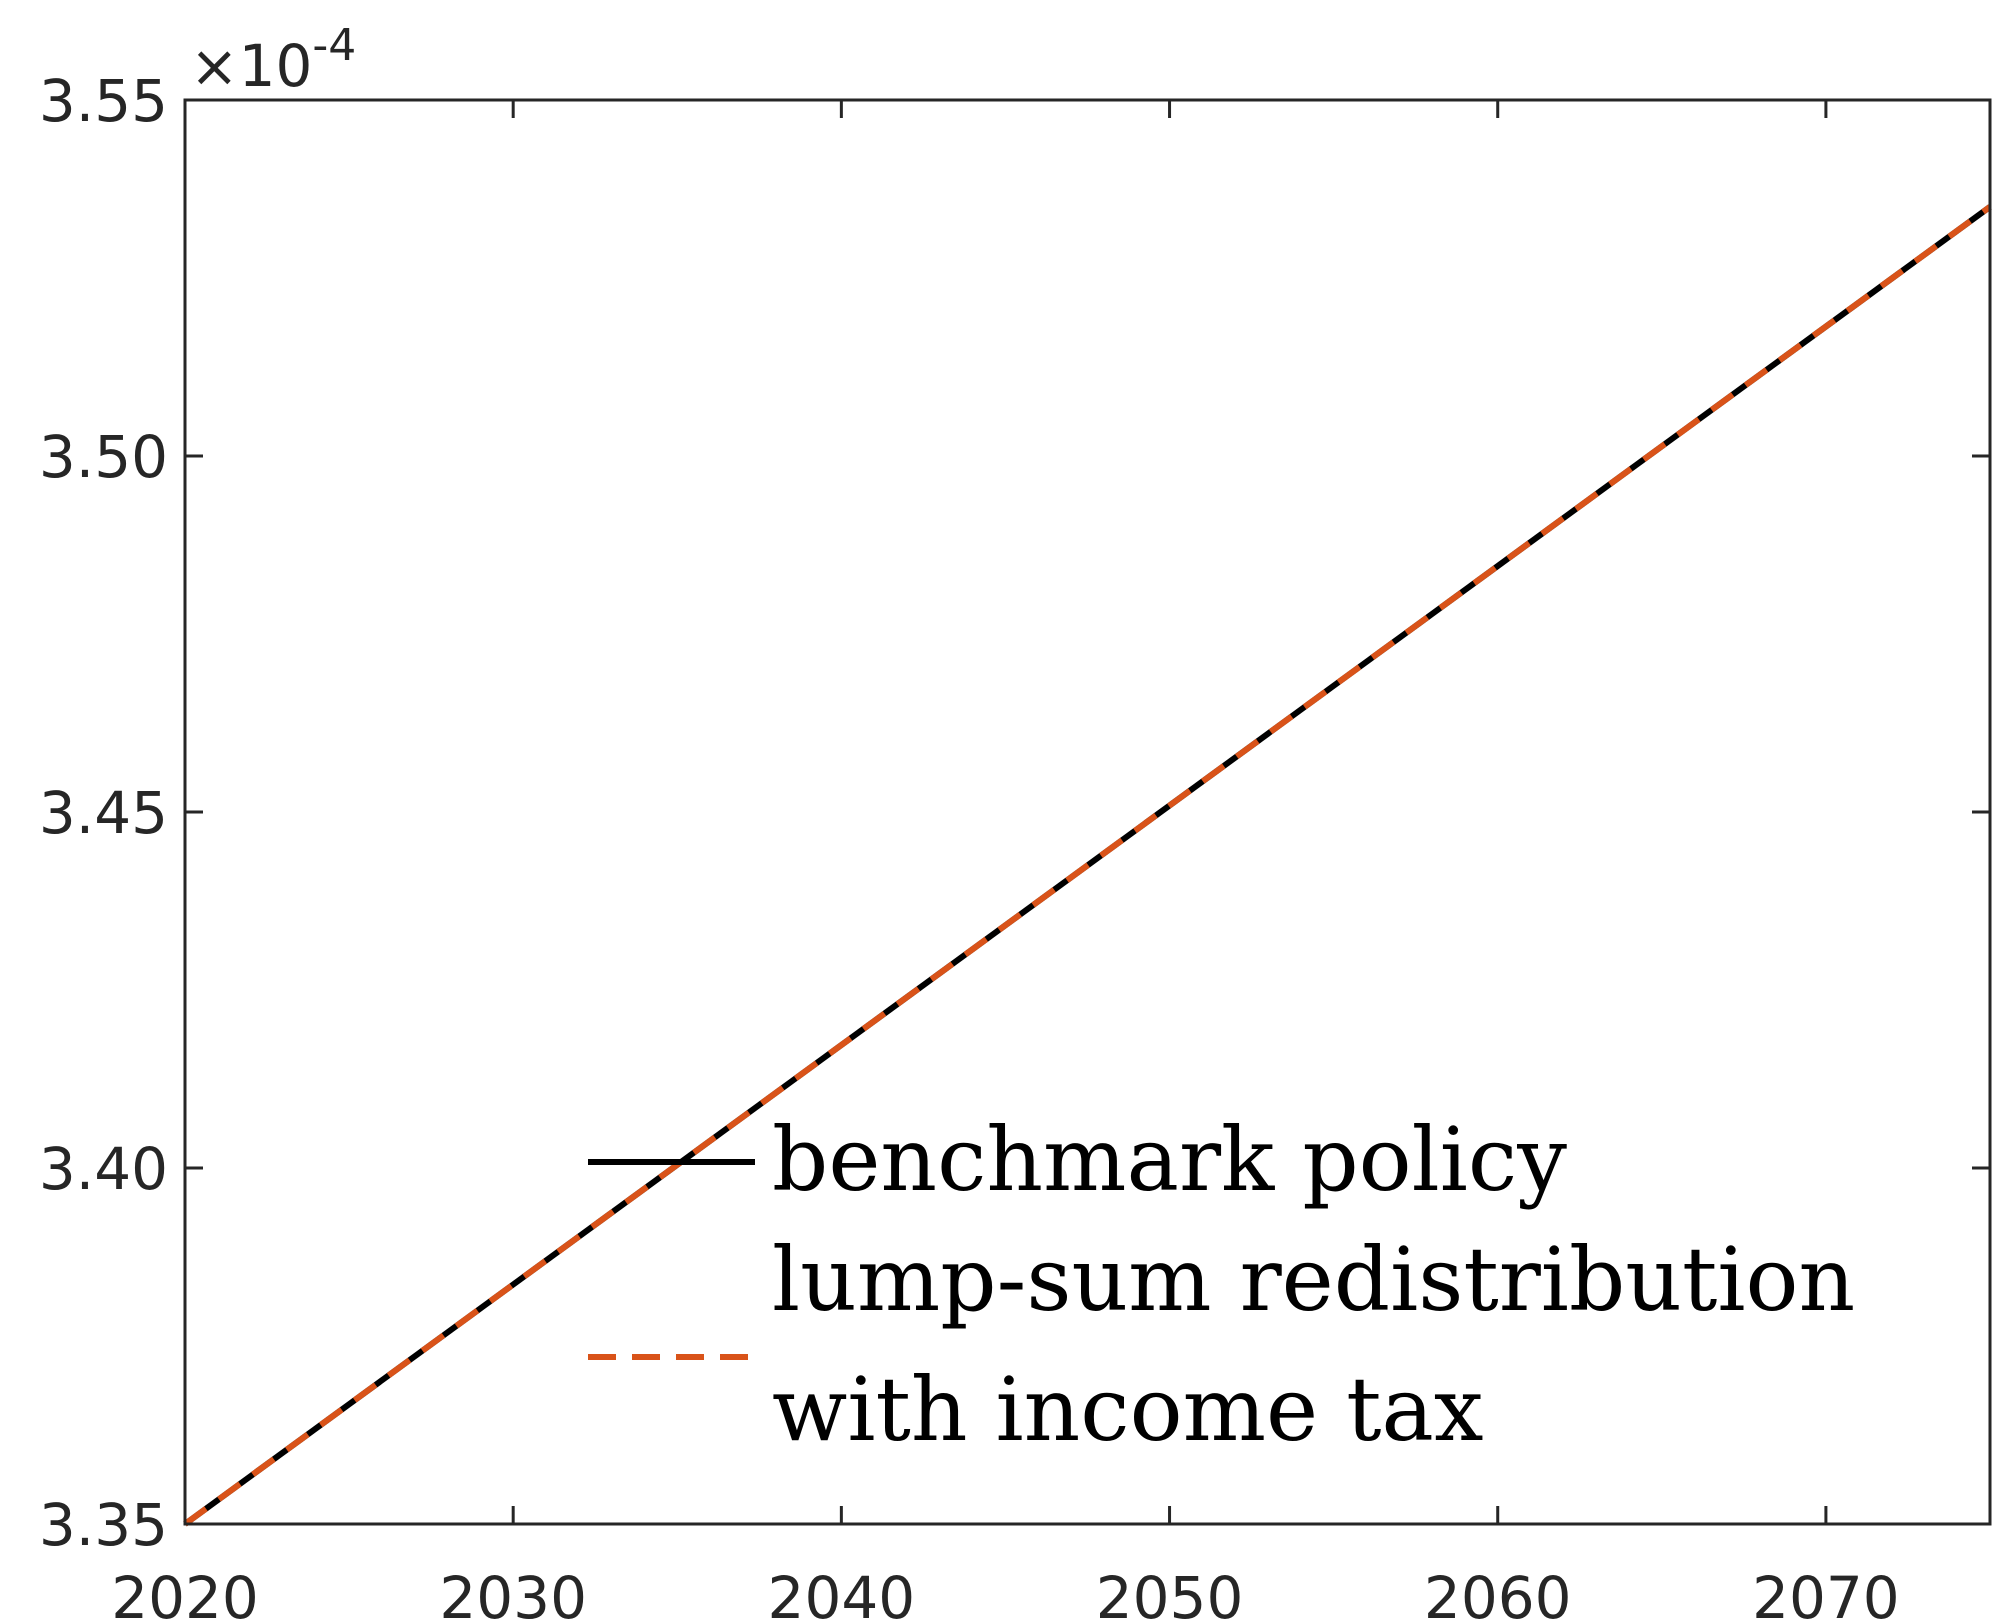 This screenshot has width=1995, height=1622. I want to click on multiplier-exponent: -4, so click(334, 45).